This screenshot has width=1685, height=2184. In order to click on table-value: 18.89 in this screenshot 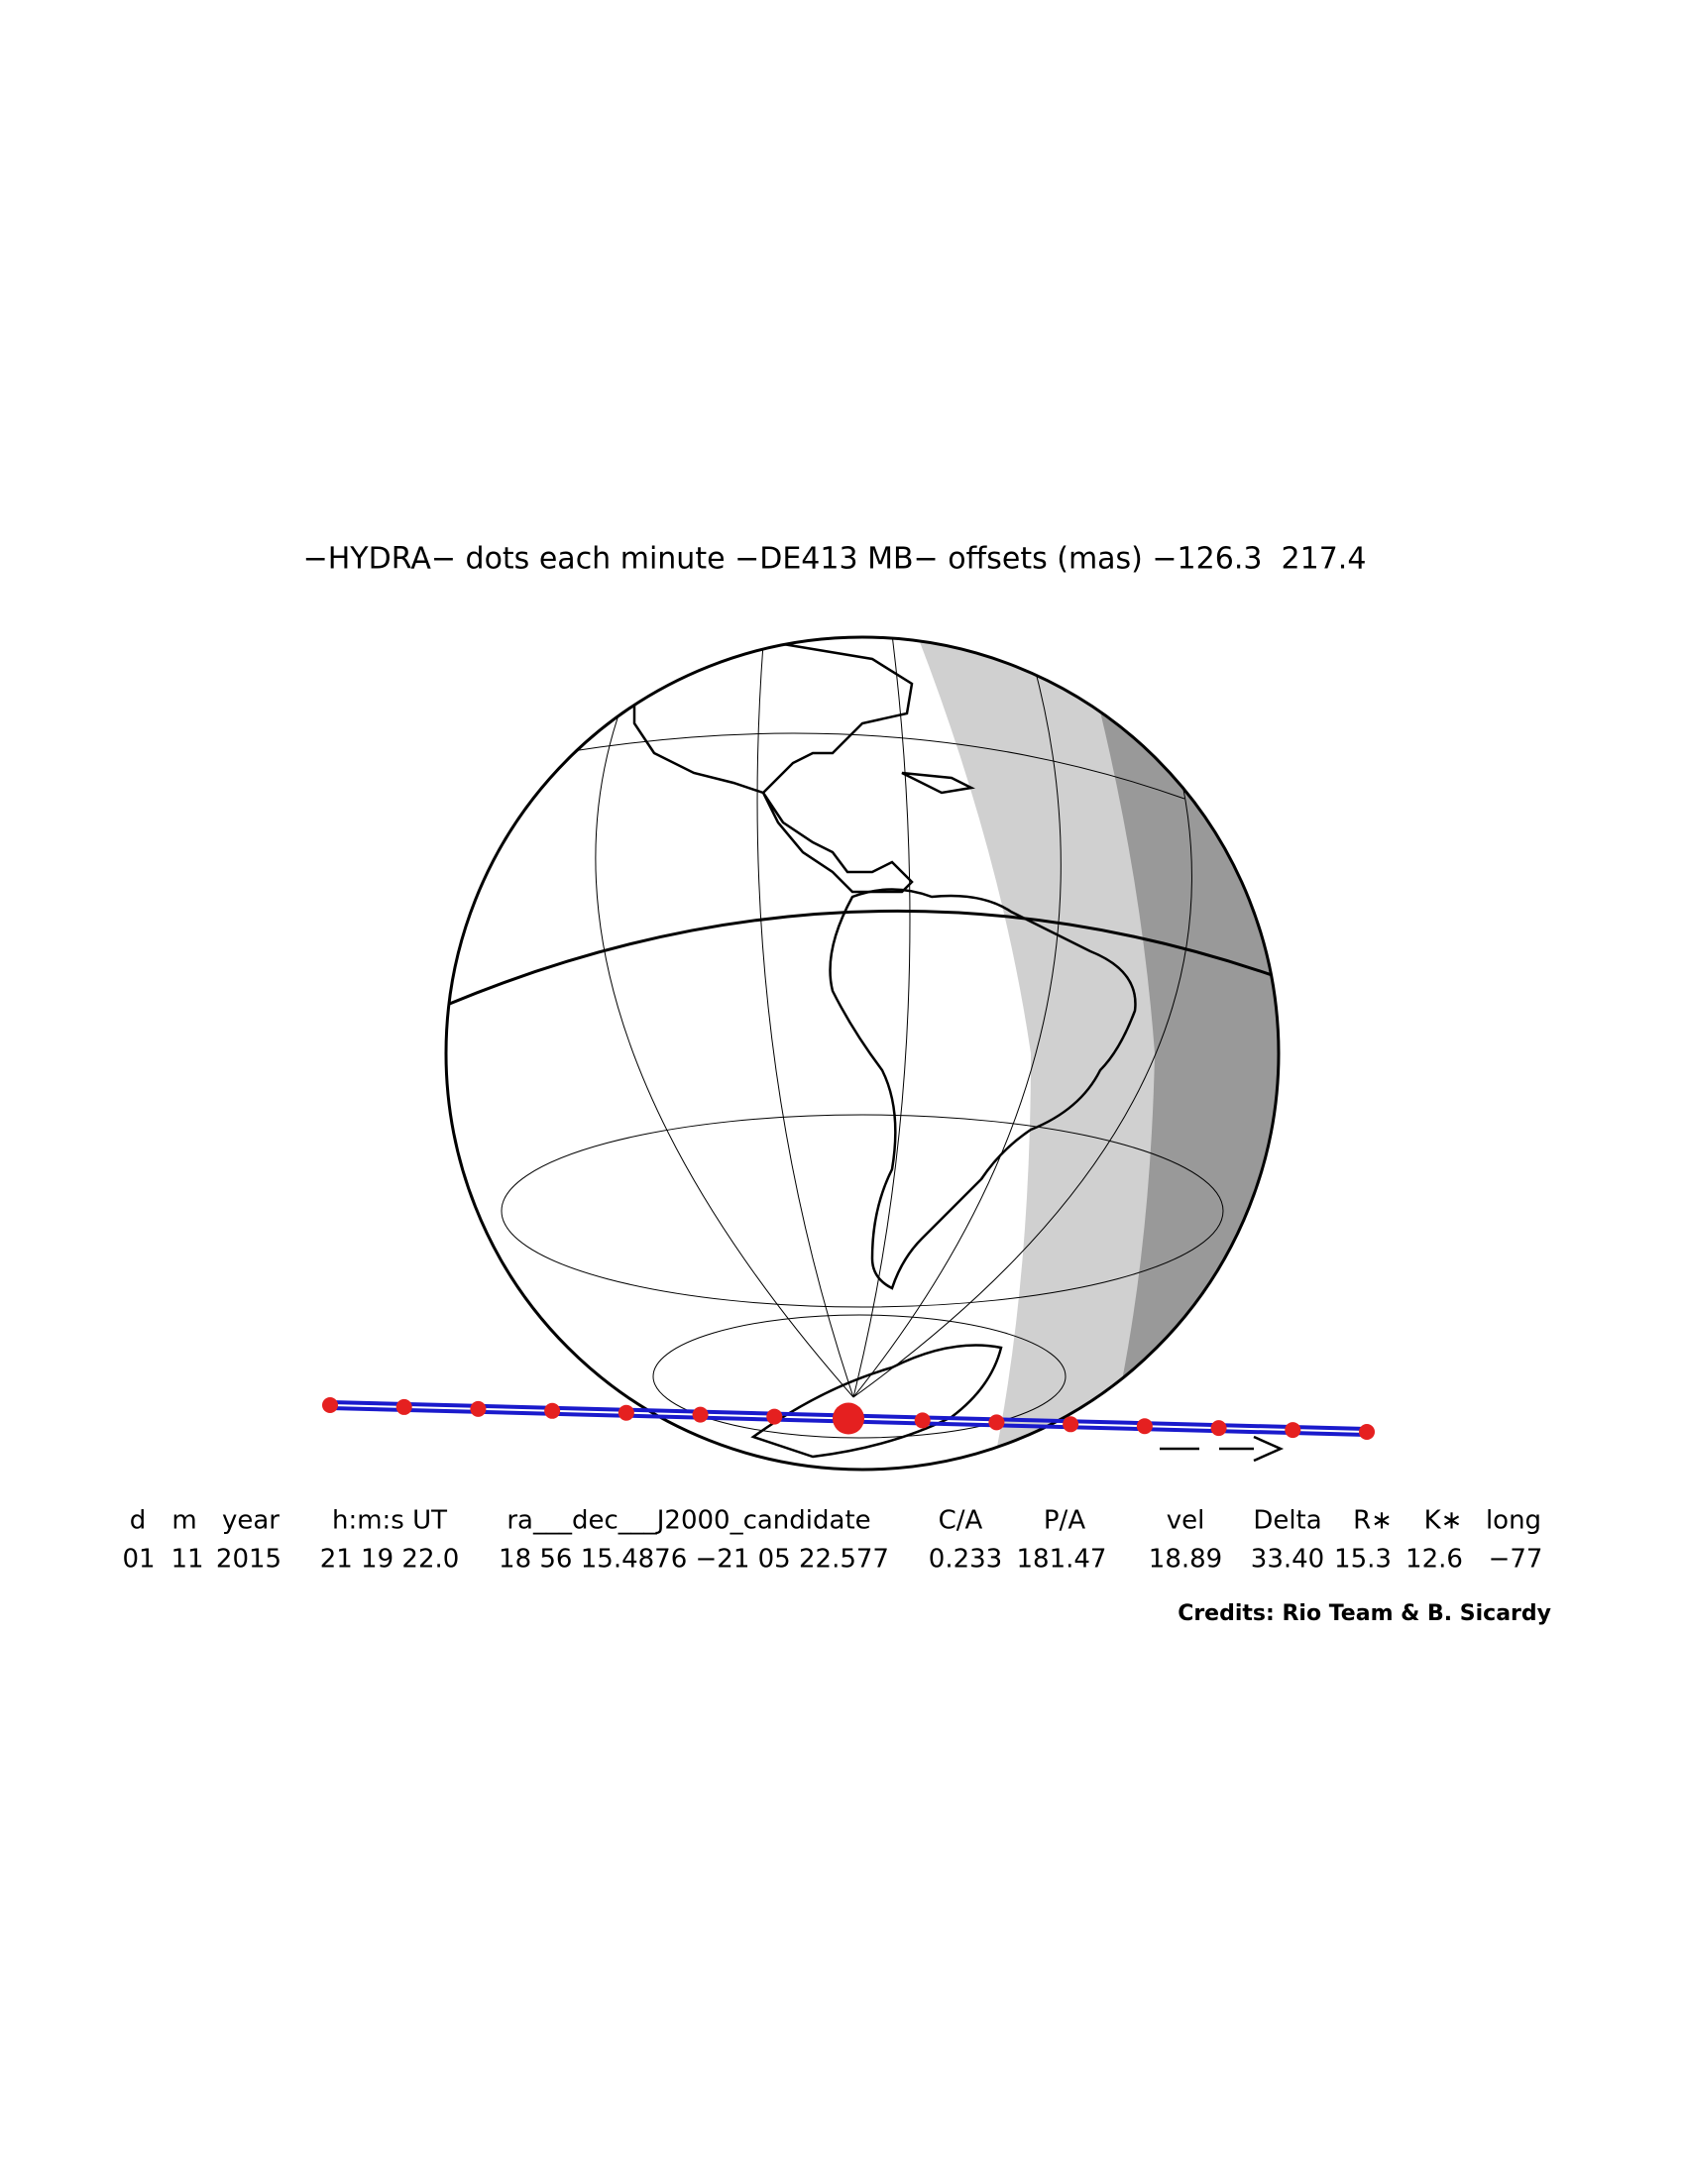, I will do `click(1185, 1560)`.